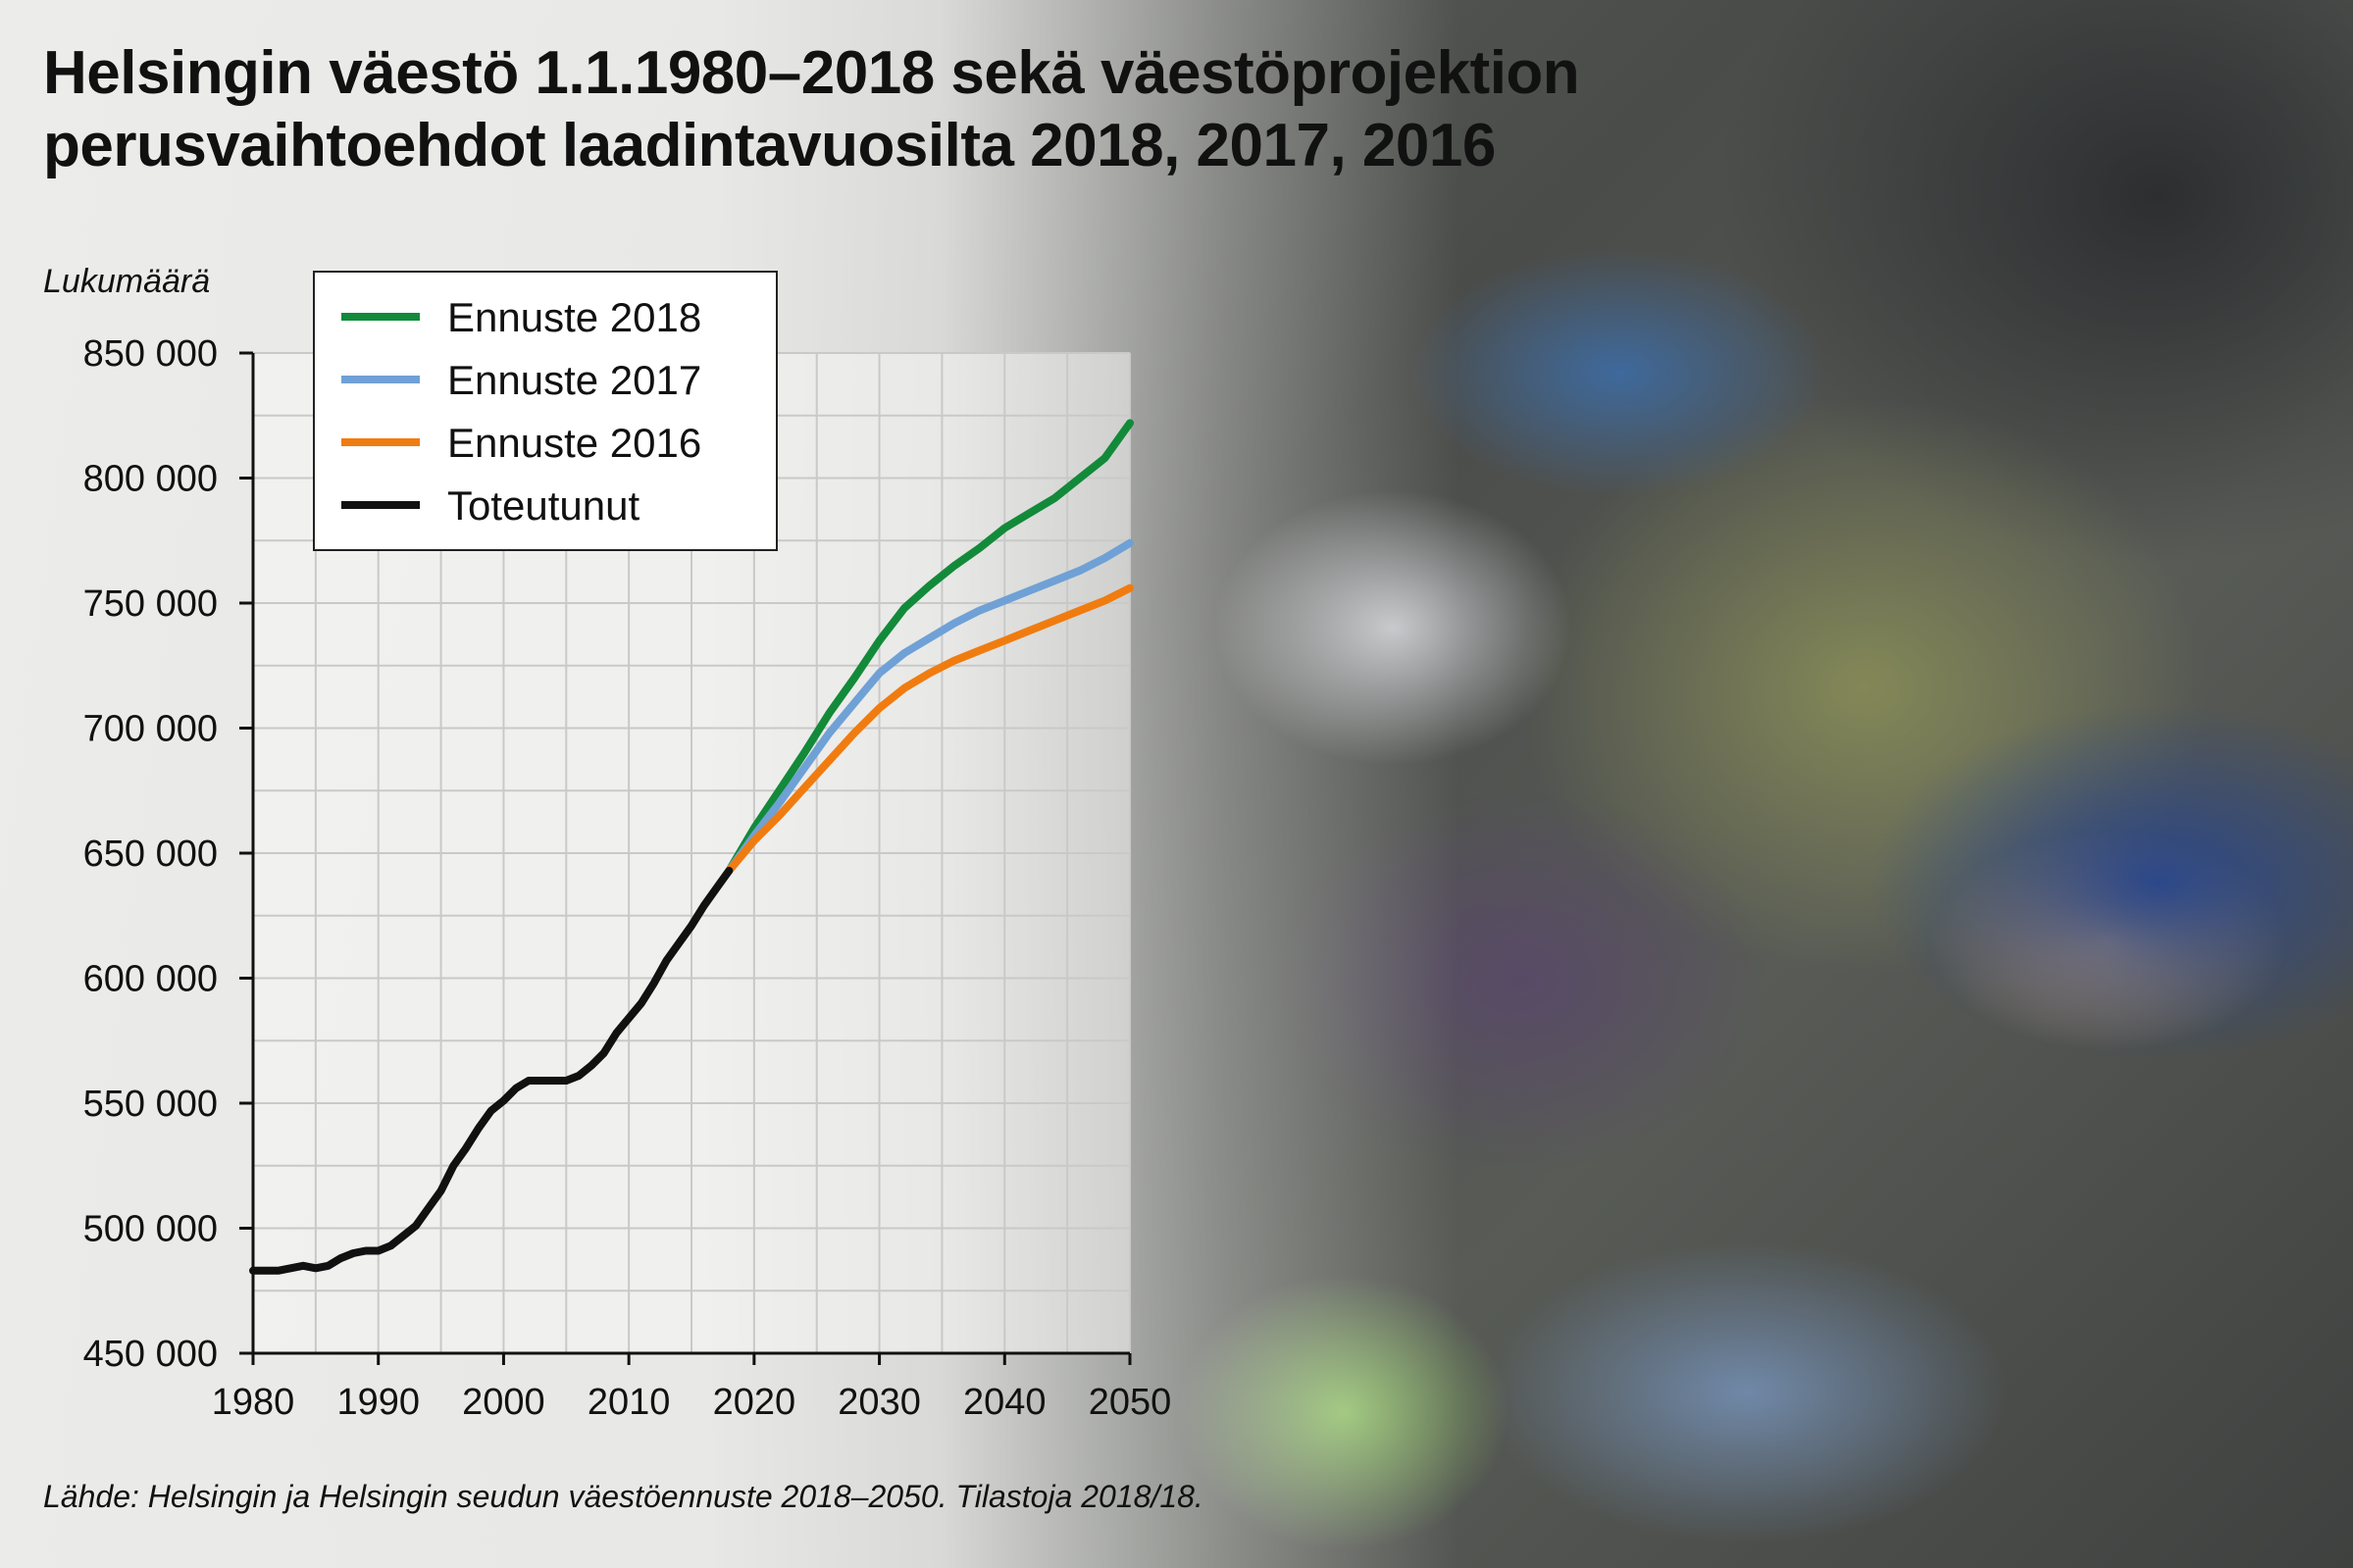  I want to click on x-tick-label: 2000, so click(503, 1402).